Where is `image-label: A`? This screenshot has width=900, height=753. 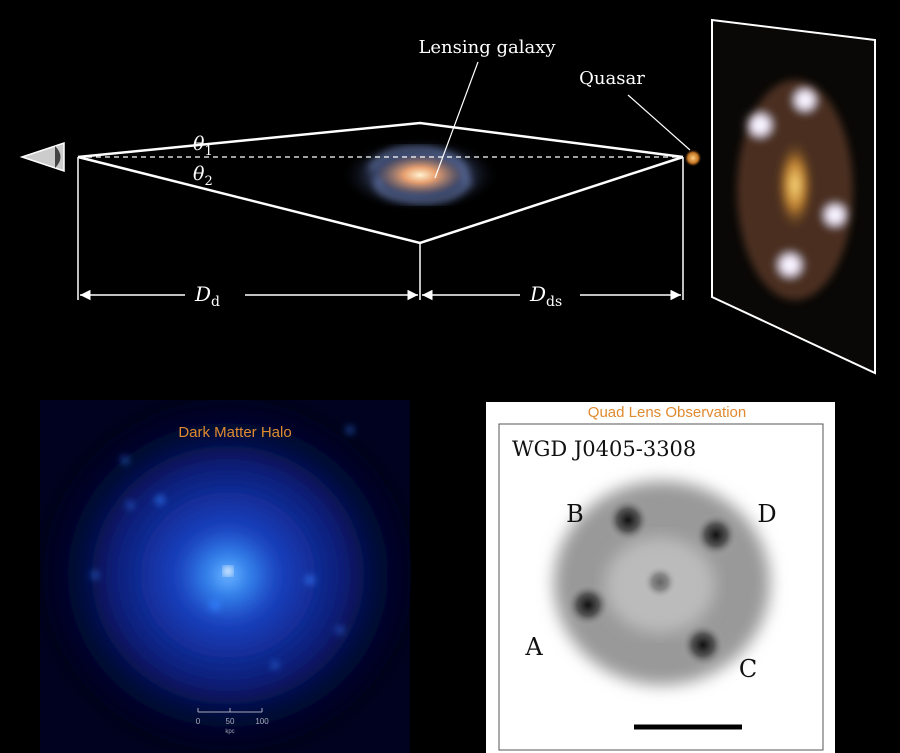
image-label: A is located at coordinates (533, 647).